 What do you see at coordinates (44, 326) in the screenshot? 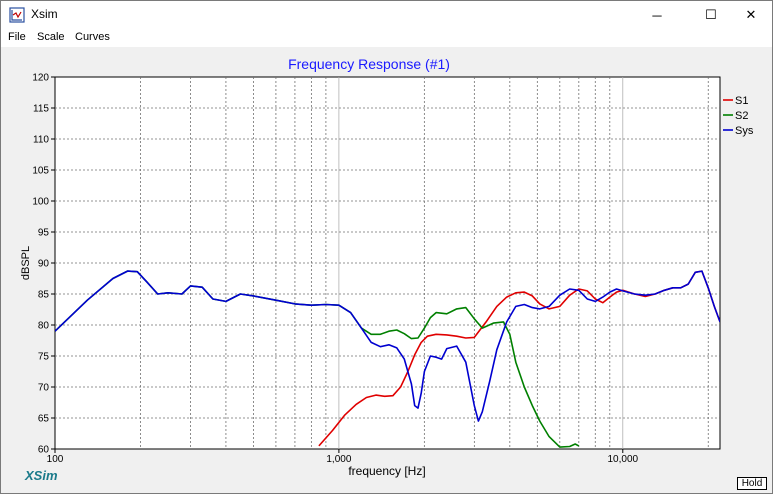
I see `y-tick-label: 80` at bounding box center [44, 326].